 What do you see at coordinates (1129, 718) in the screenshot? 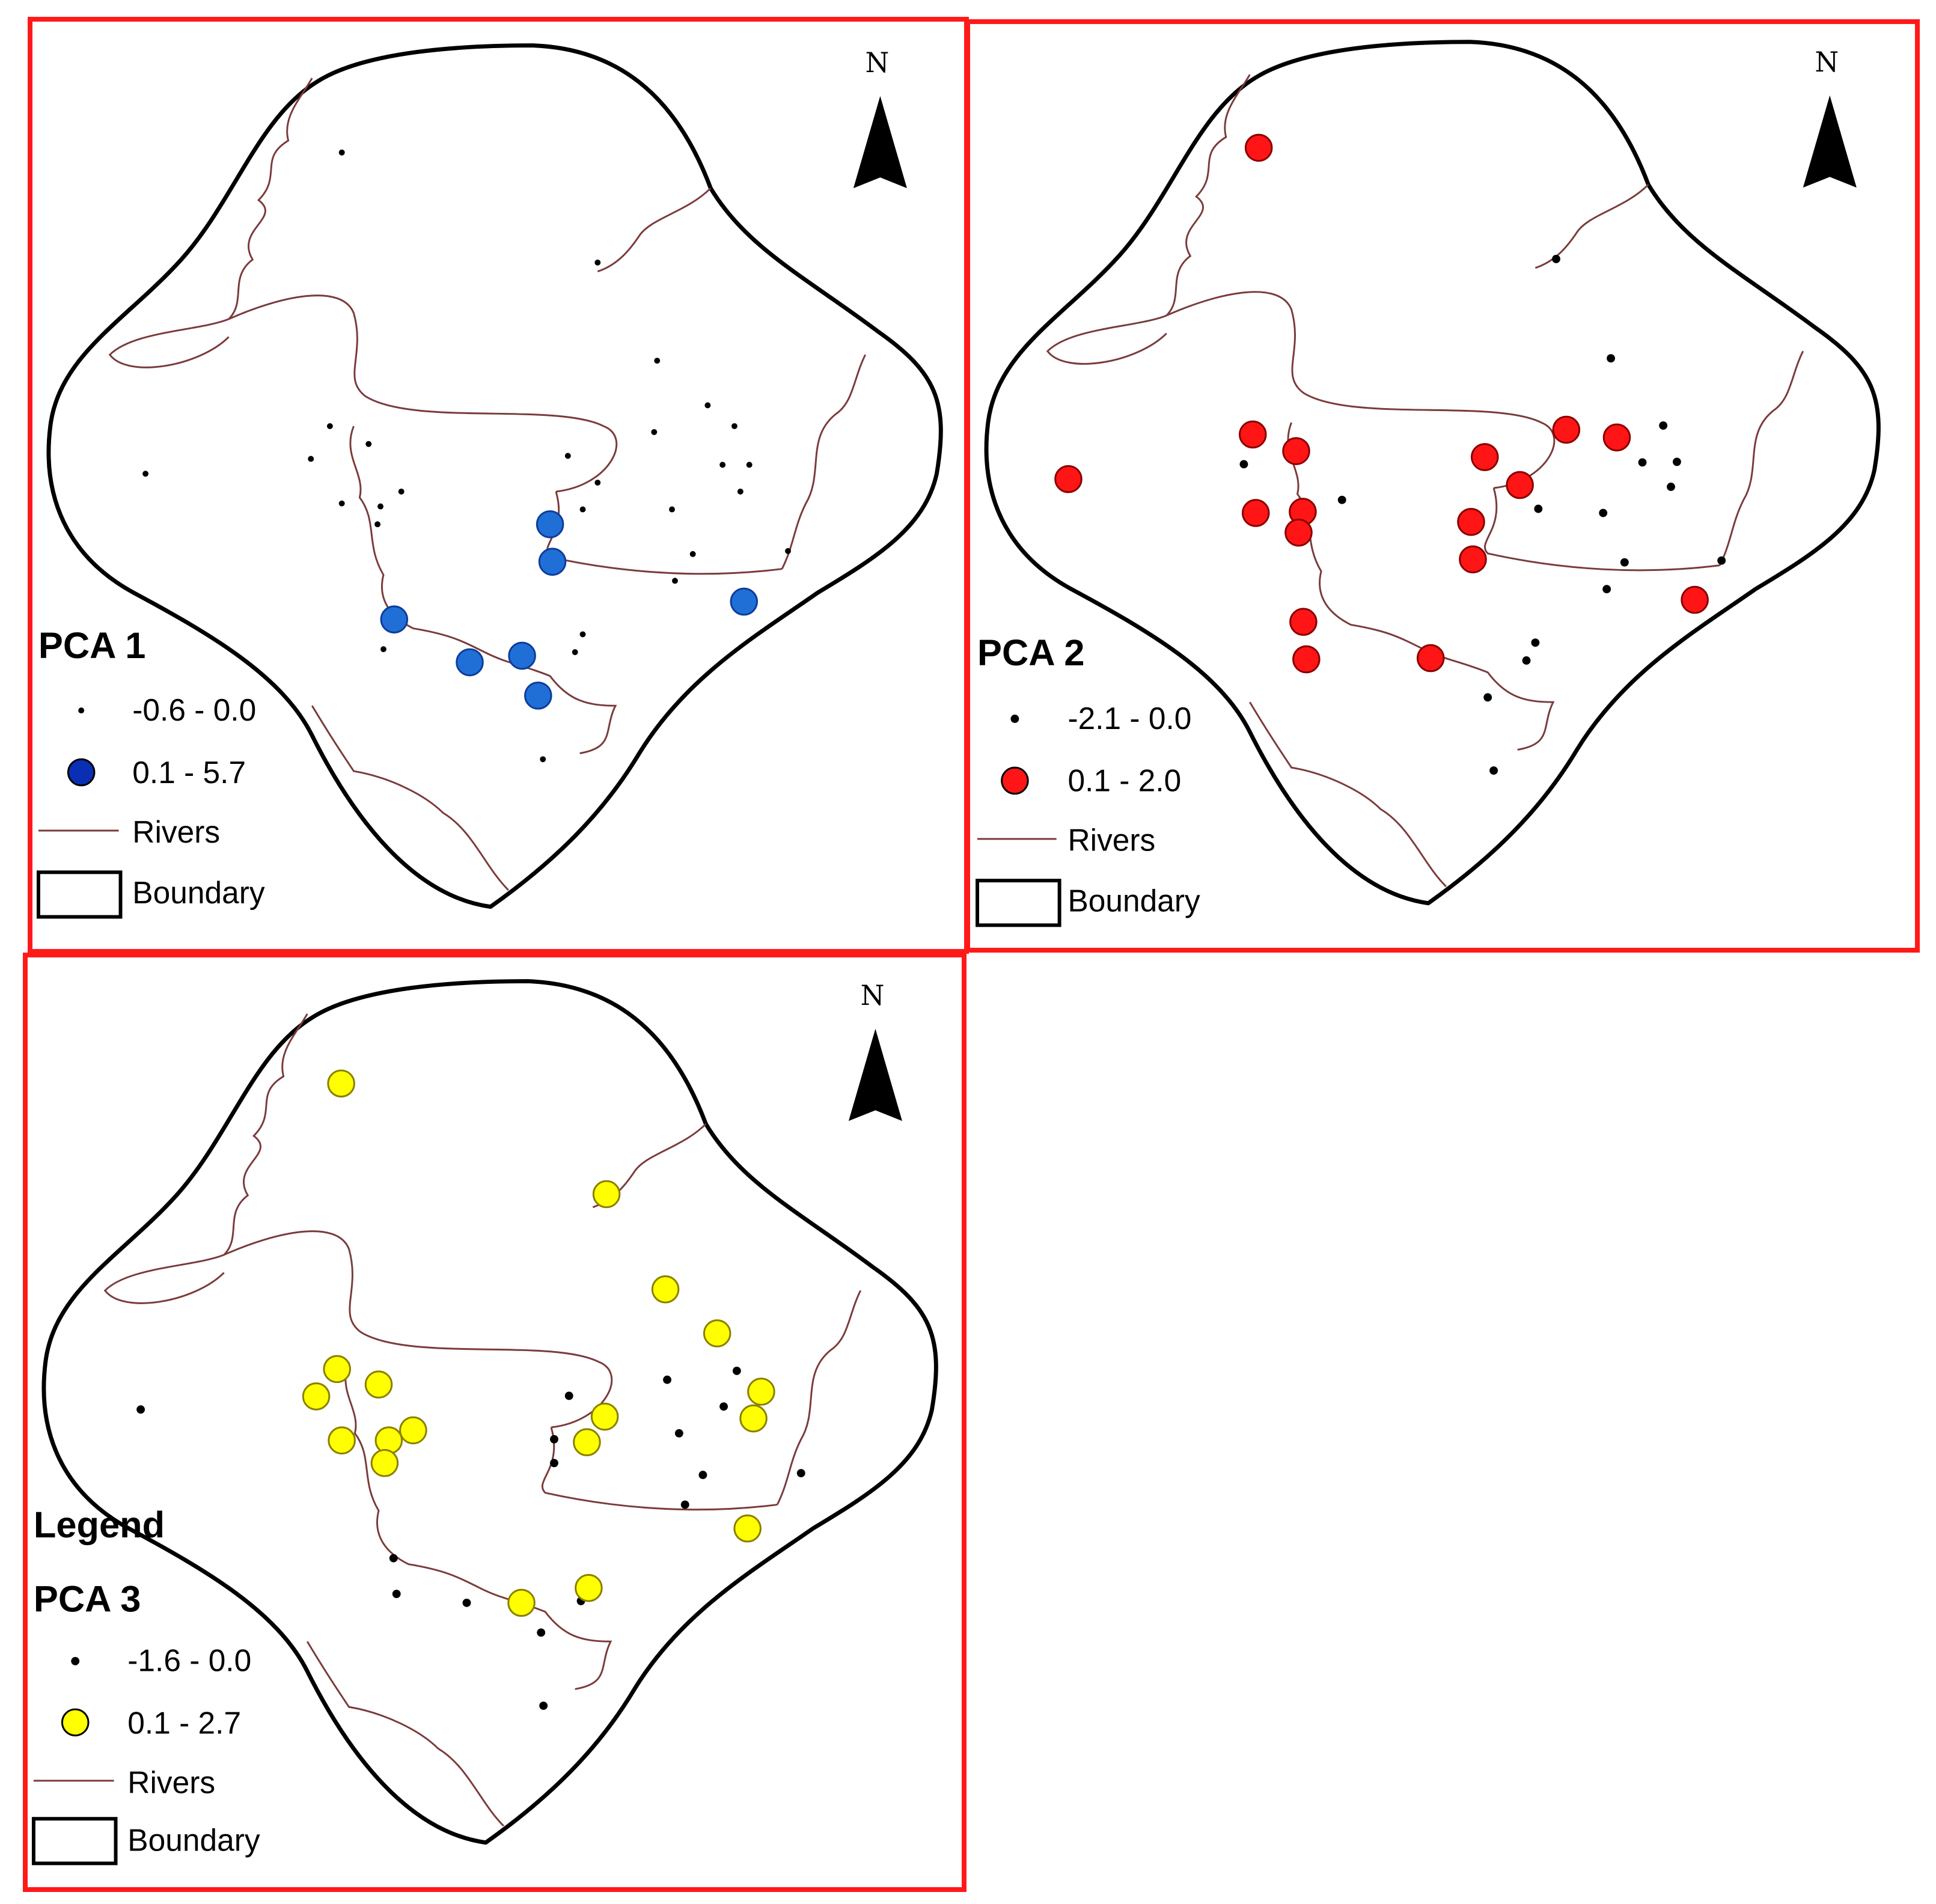
I see `legend-label-low: -2.1 - 0.0` at bounding box center [1129, 718].